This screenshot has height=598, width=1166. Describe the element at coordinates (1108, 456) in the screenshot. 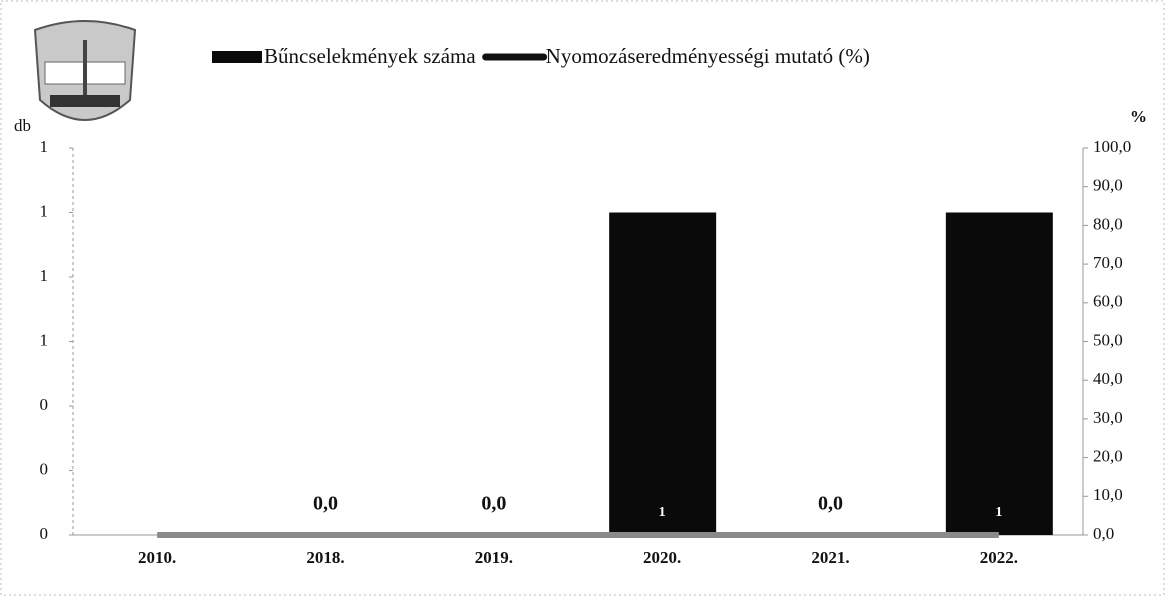

I see `y2-tick-label: 20,0` at that location.